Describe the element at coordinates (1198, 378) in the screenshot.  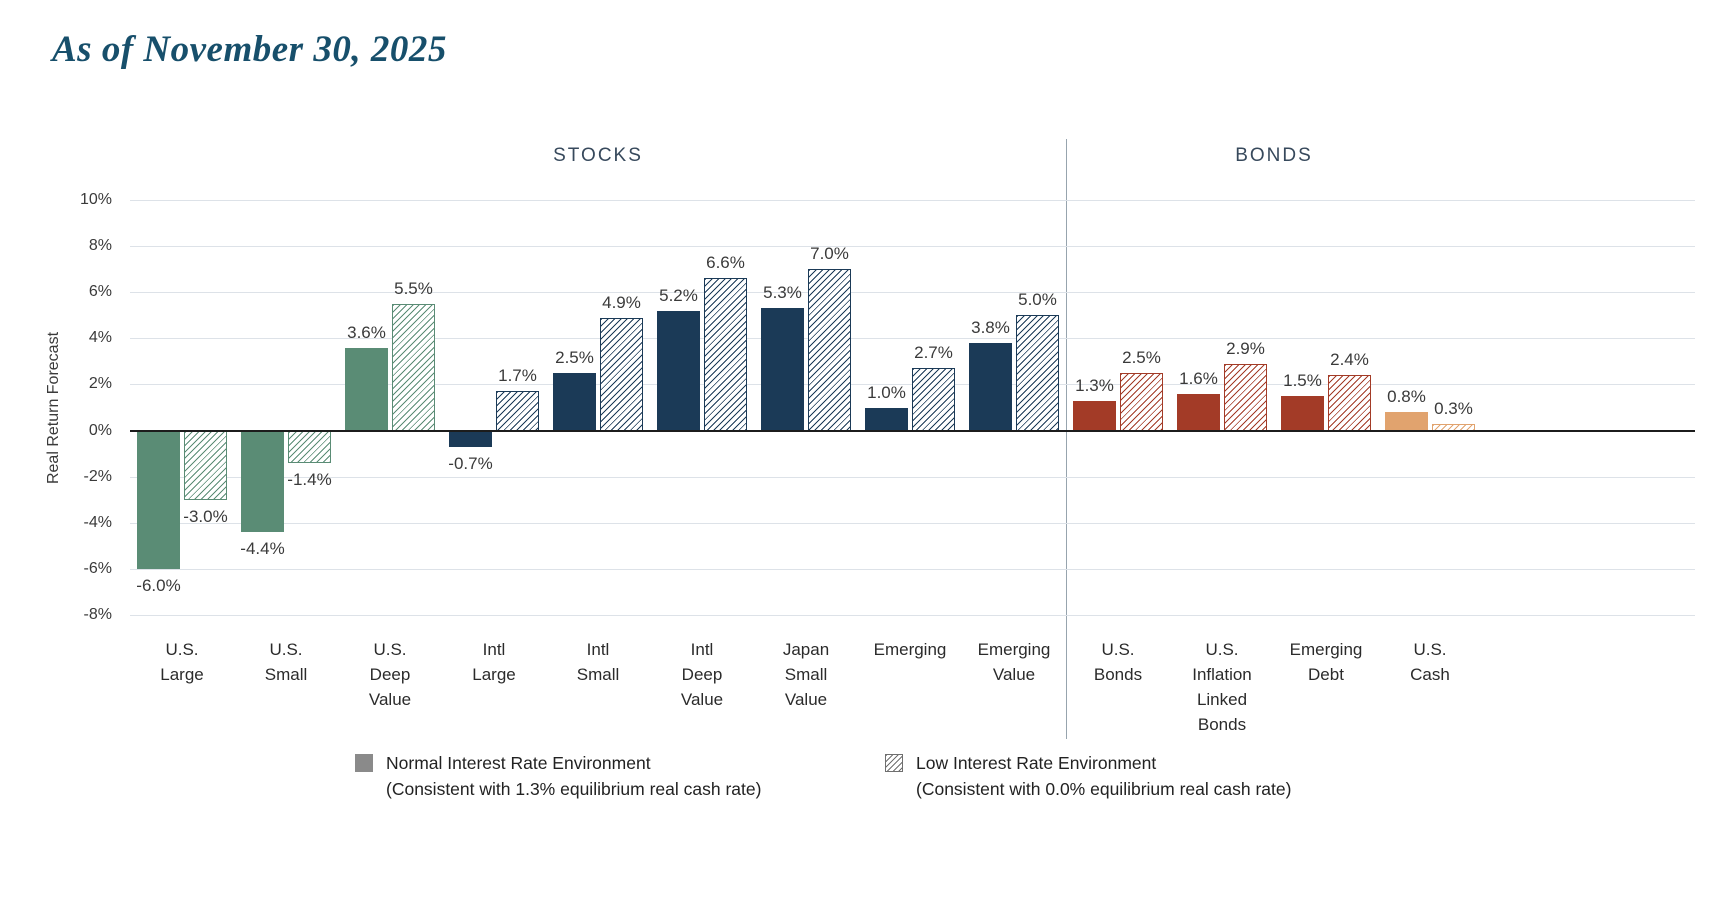
I see `bar-value-label: 1.6%` at that location.